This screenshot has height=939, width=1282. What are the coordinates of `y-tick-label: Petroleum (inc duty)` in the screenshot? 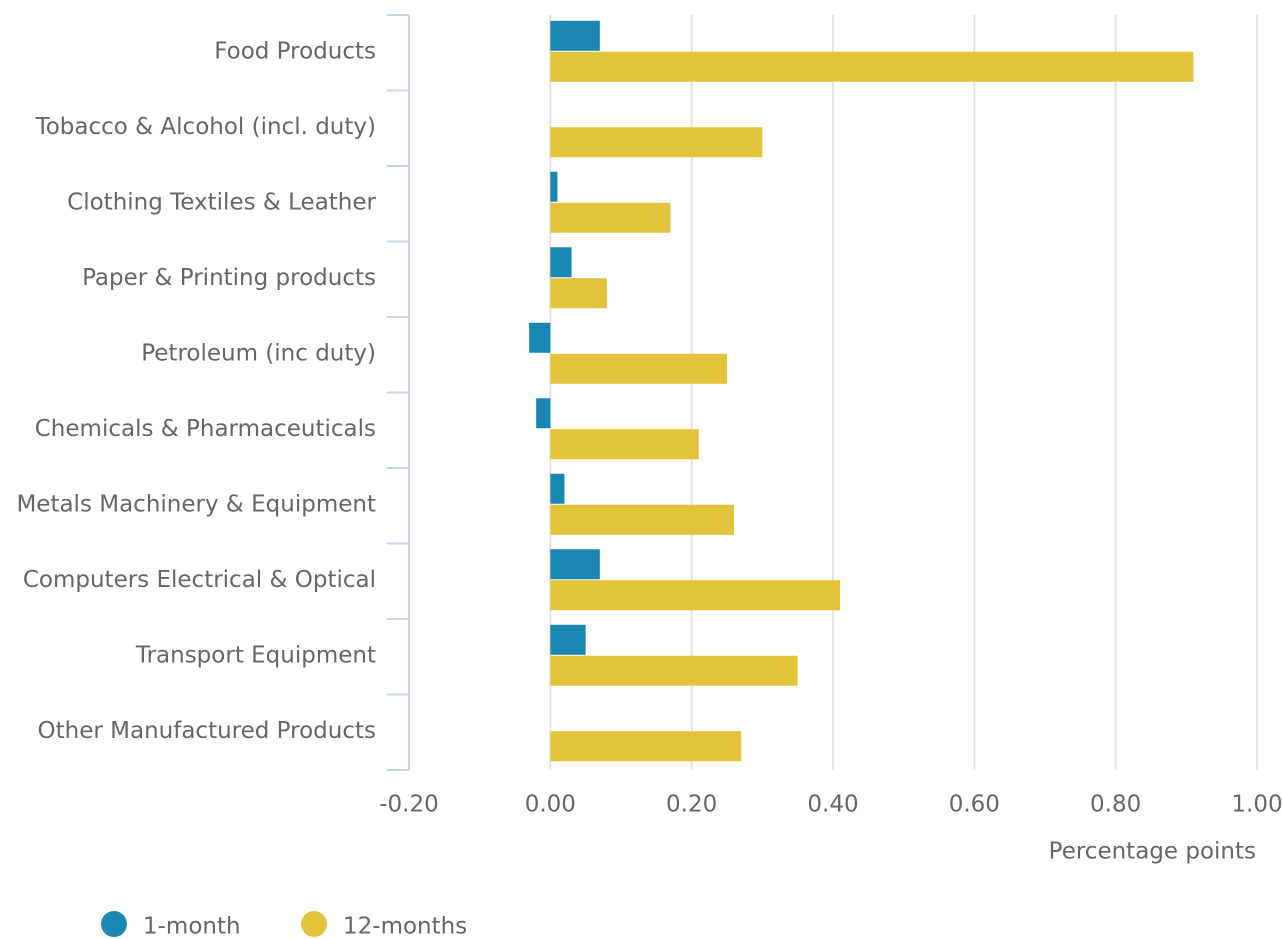 It's located at (258, 353).